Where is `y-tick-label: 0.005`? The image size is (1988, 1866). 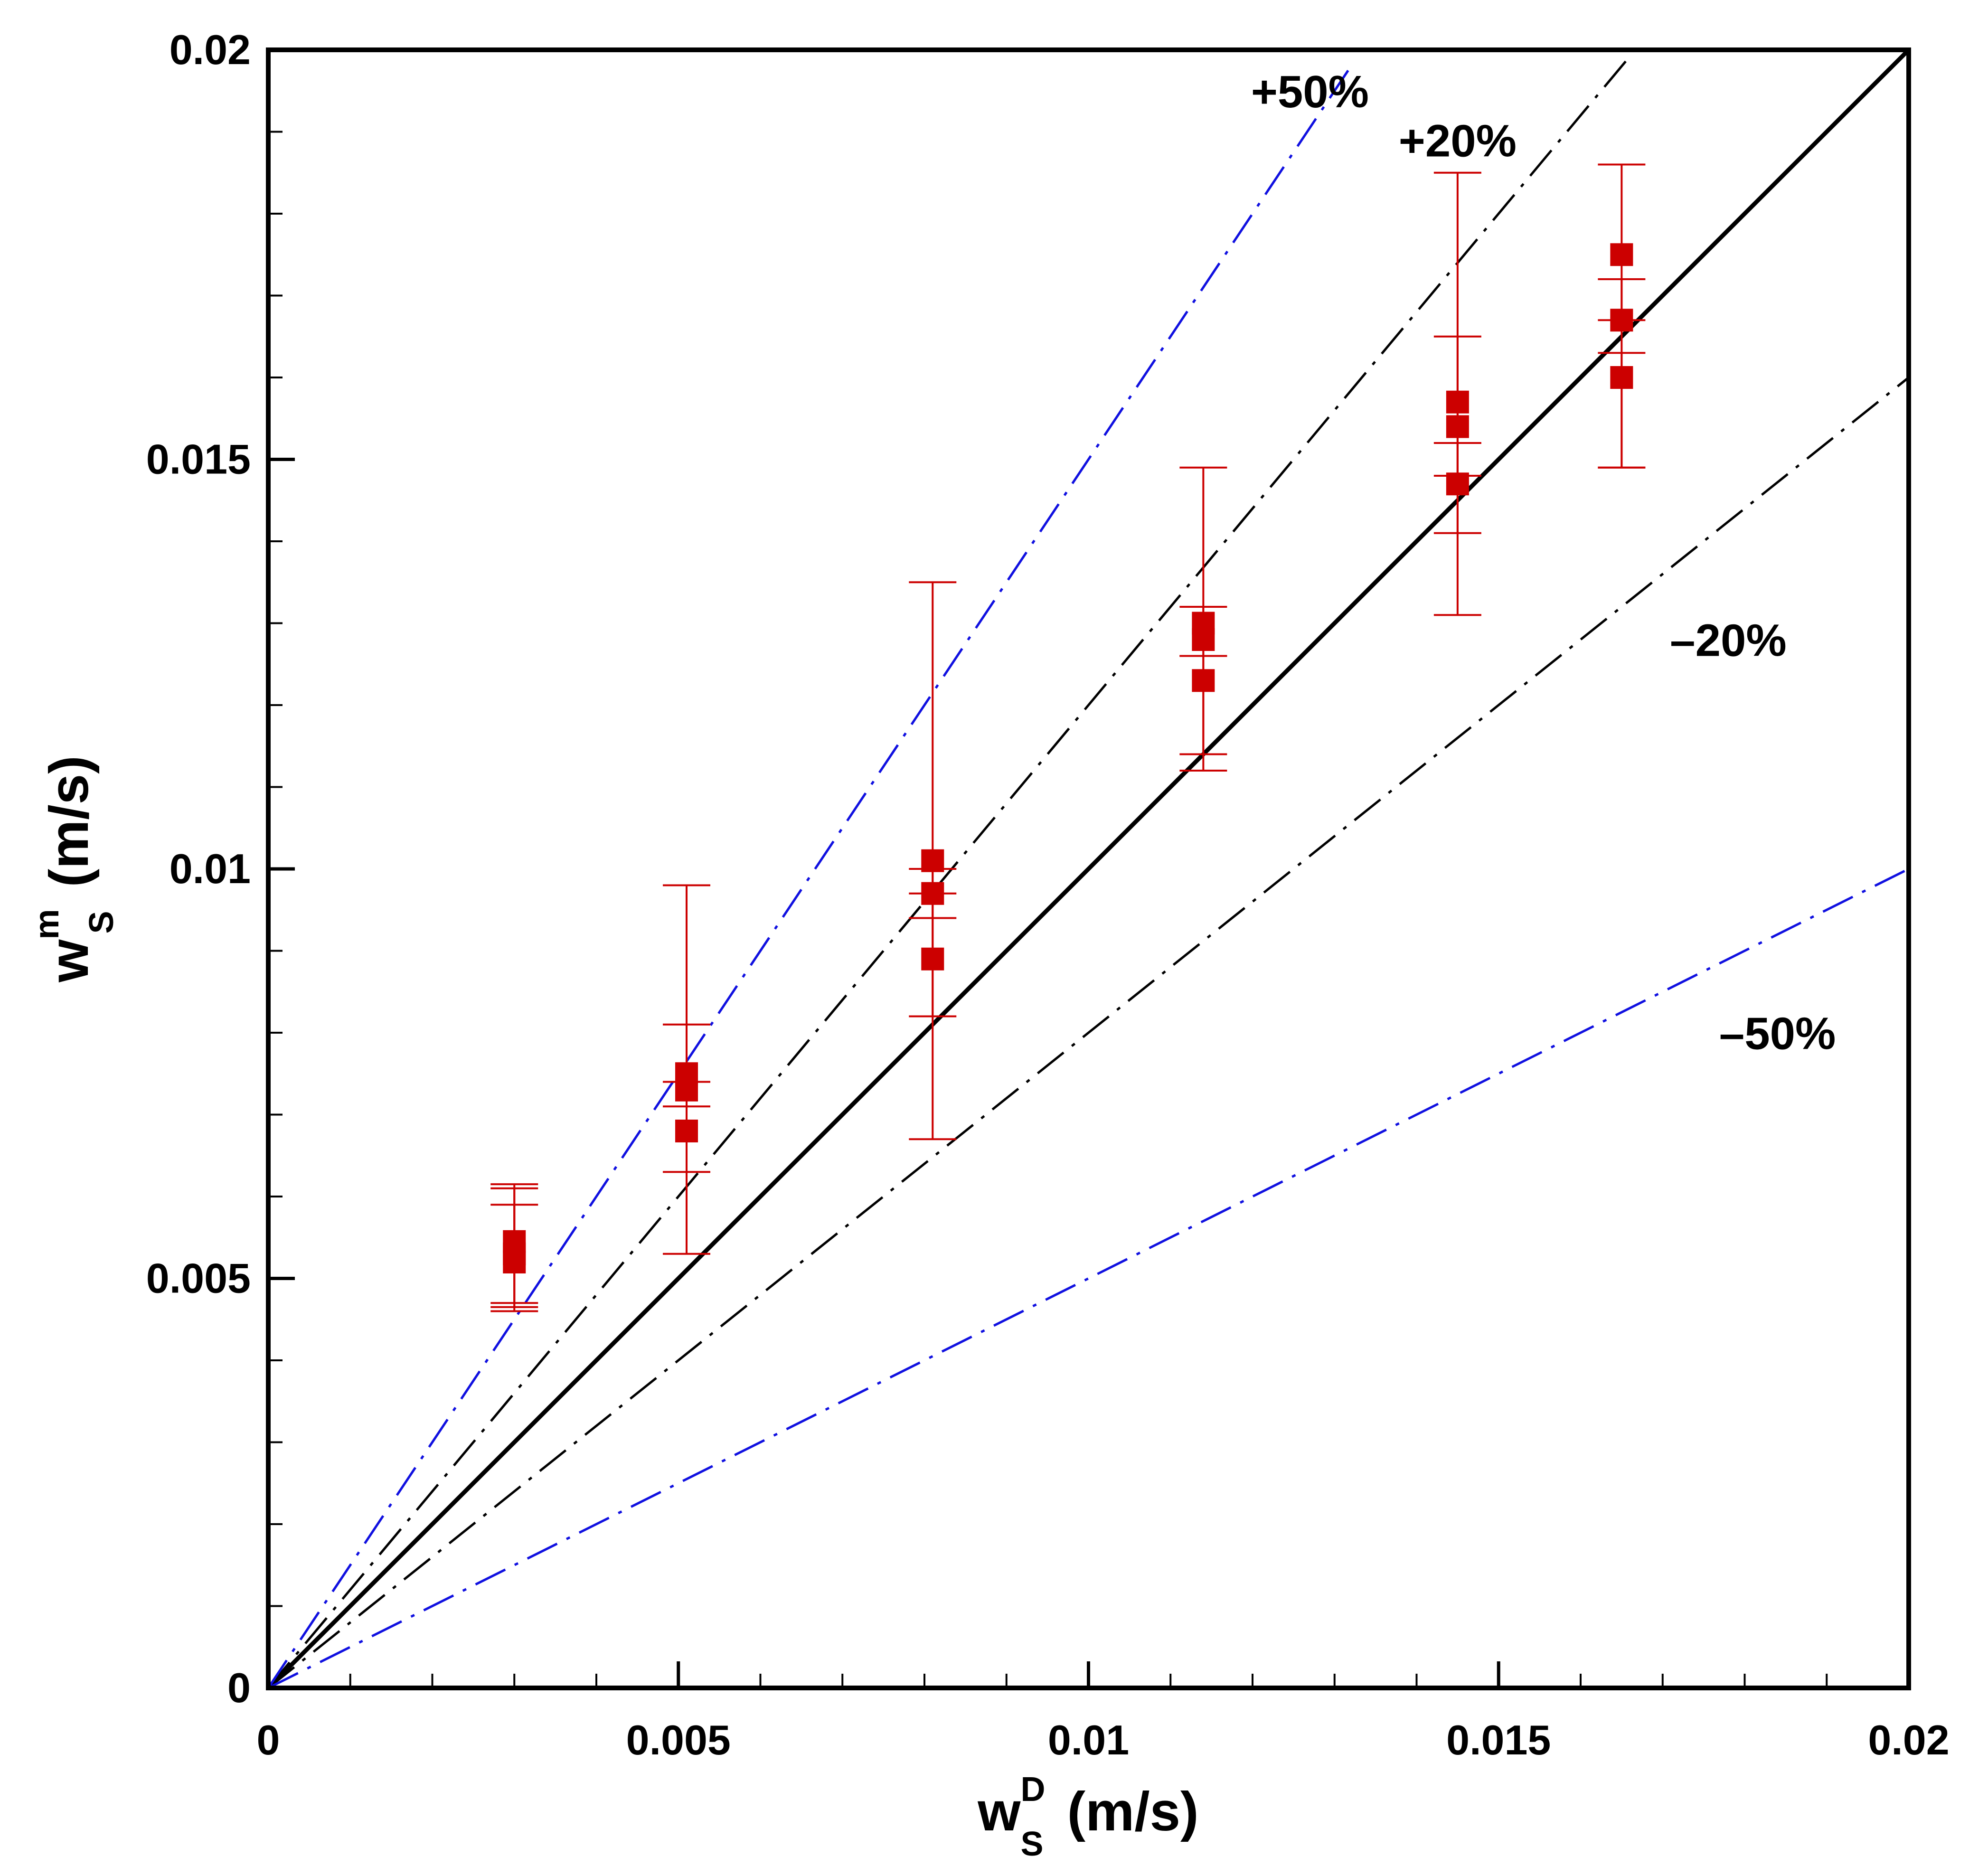 y-tick-label: 0.005 is located at coordinates (198, 1279).